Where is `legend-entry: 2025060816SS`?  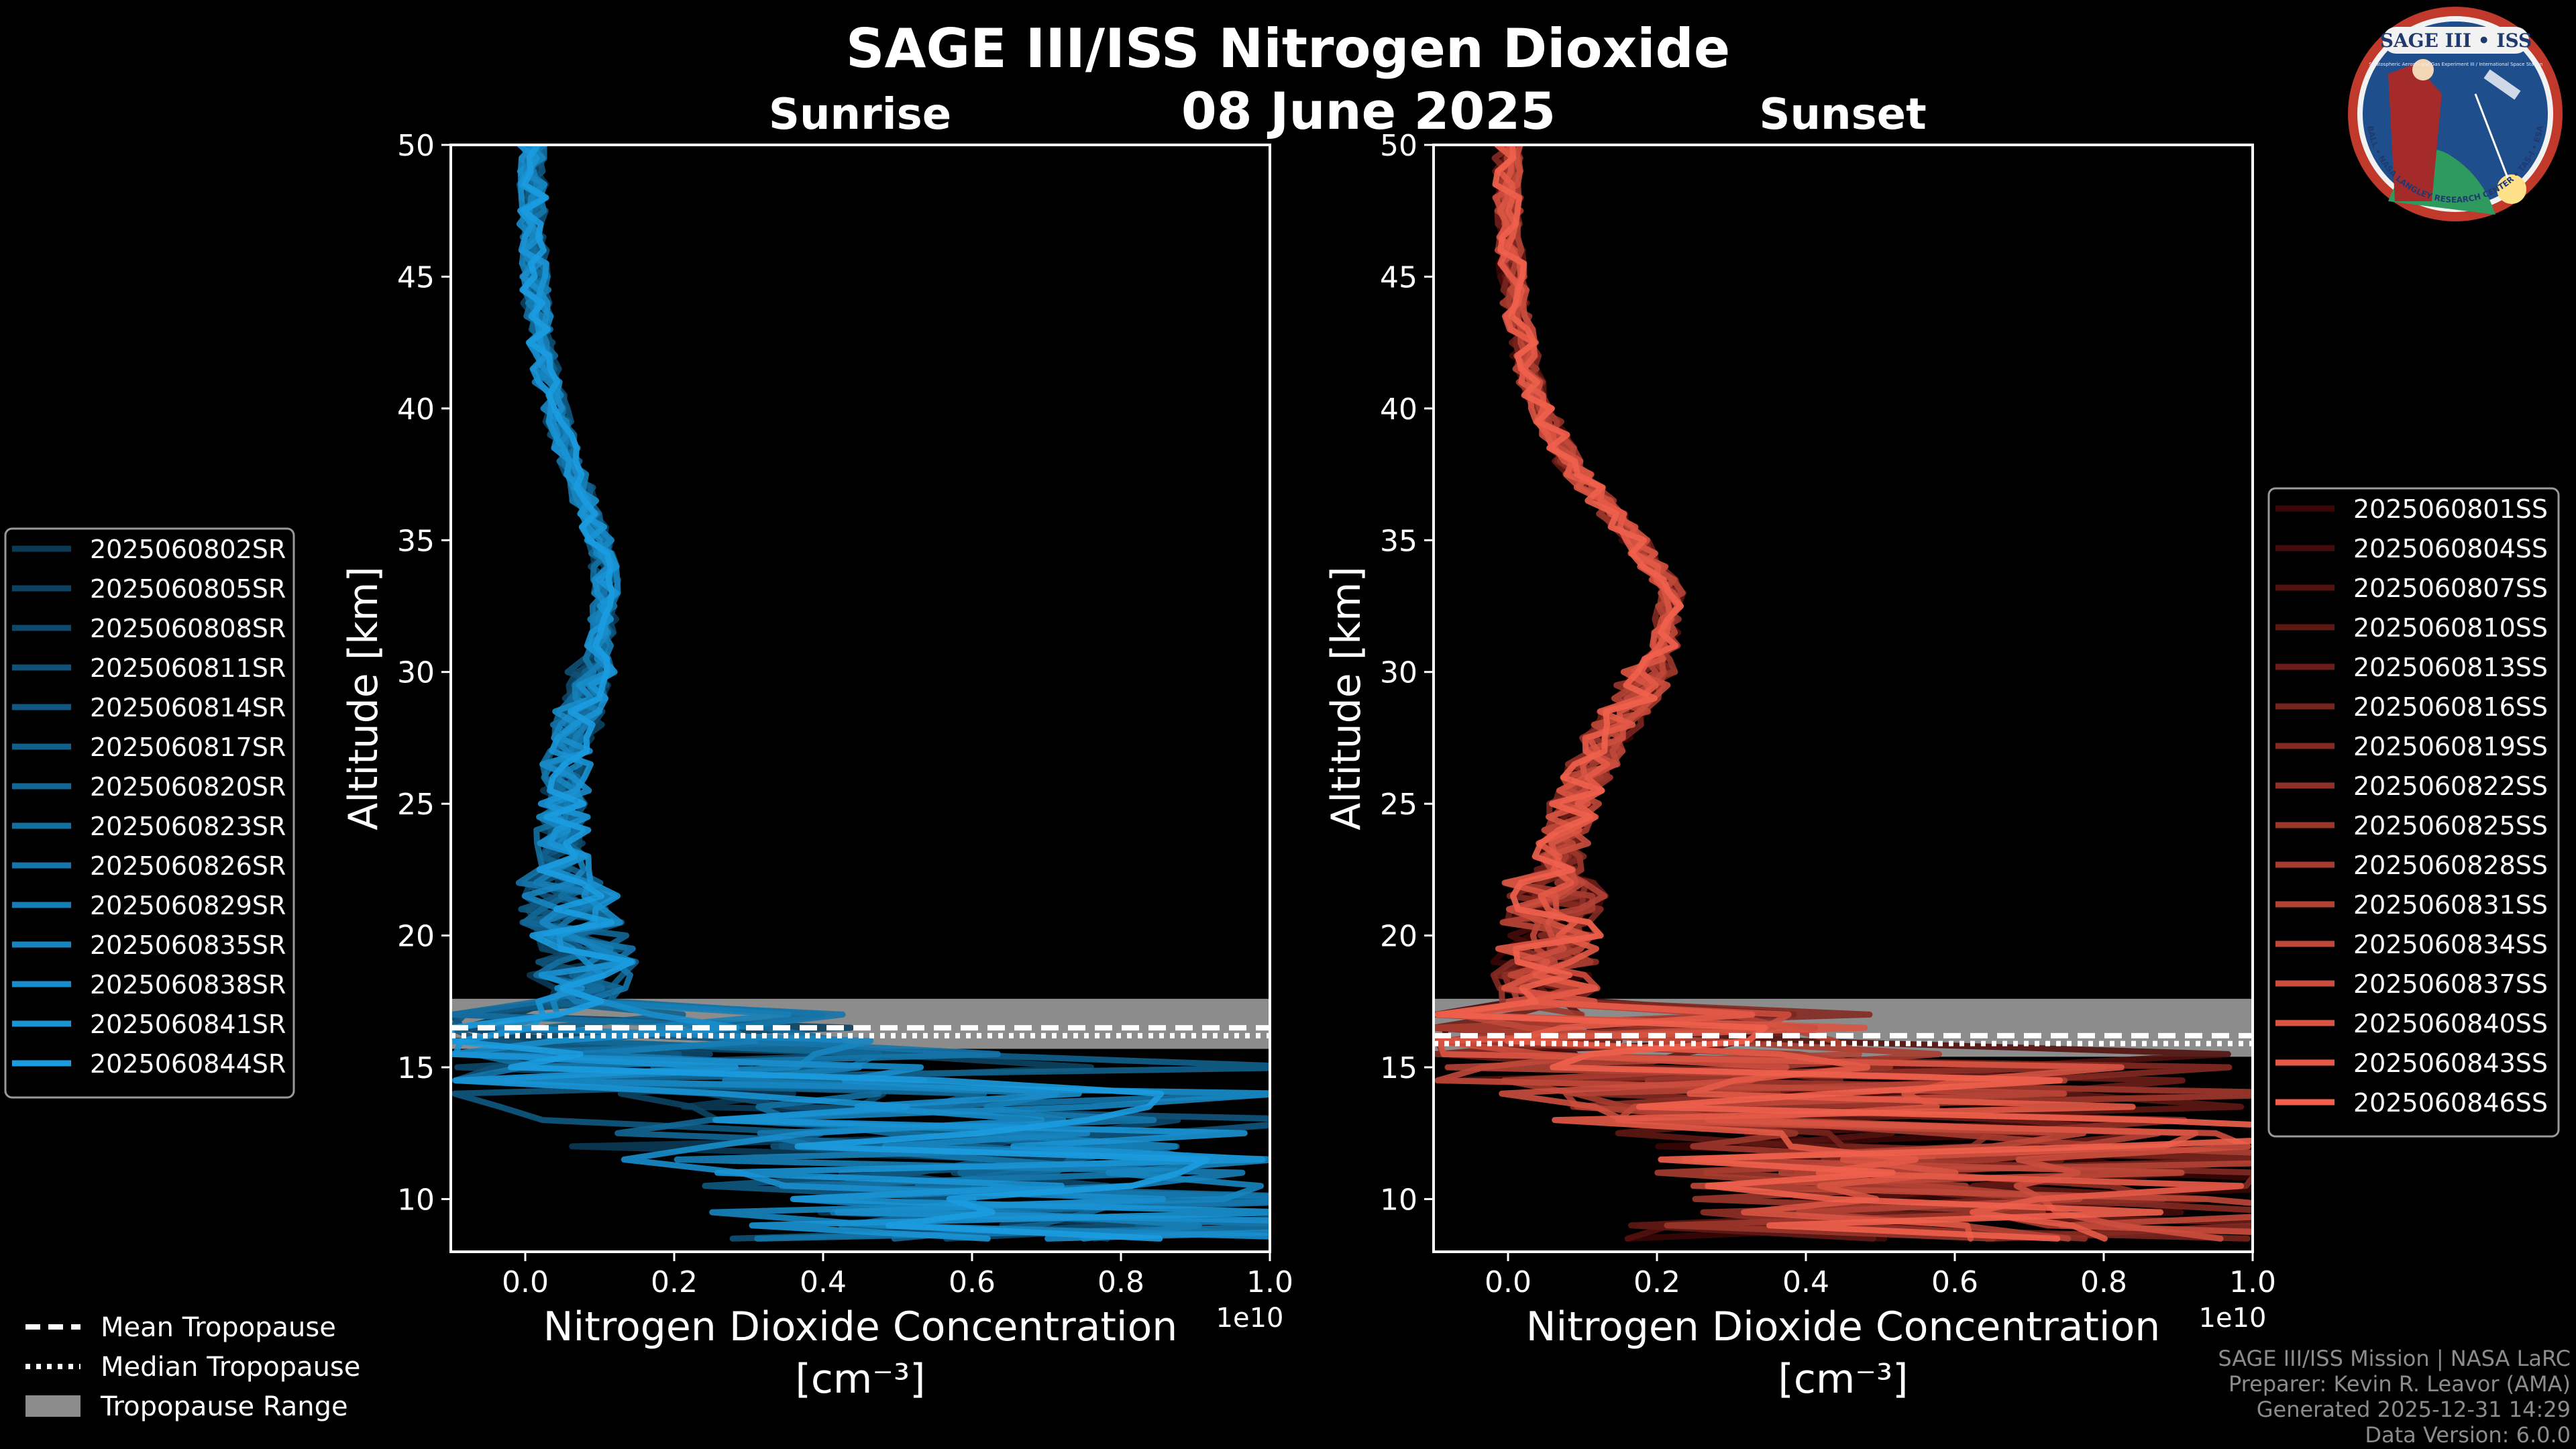
legend-entry: 2025060816SS is located at coordinates (2450, 707).